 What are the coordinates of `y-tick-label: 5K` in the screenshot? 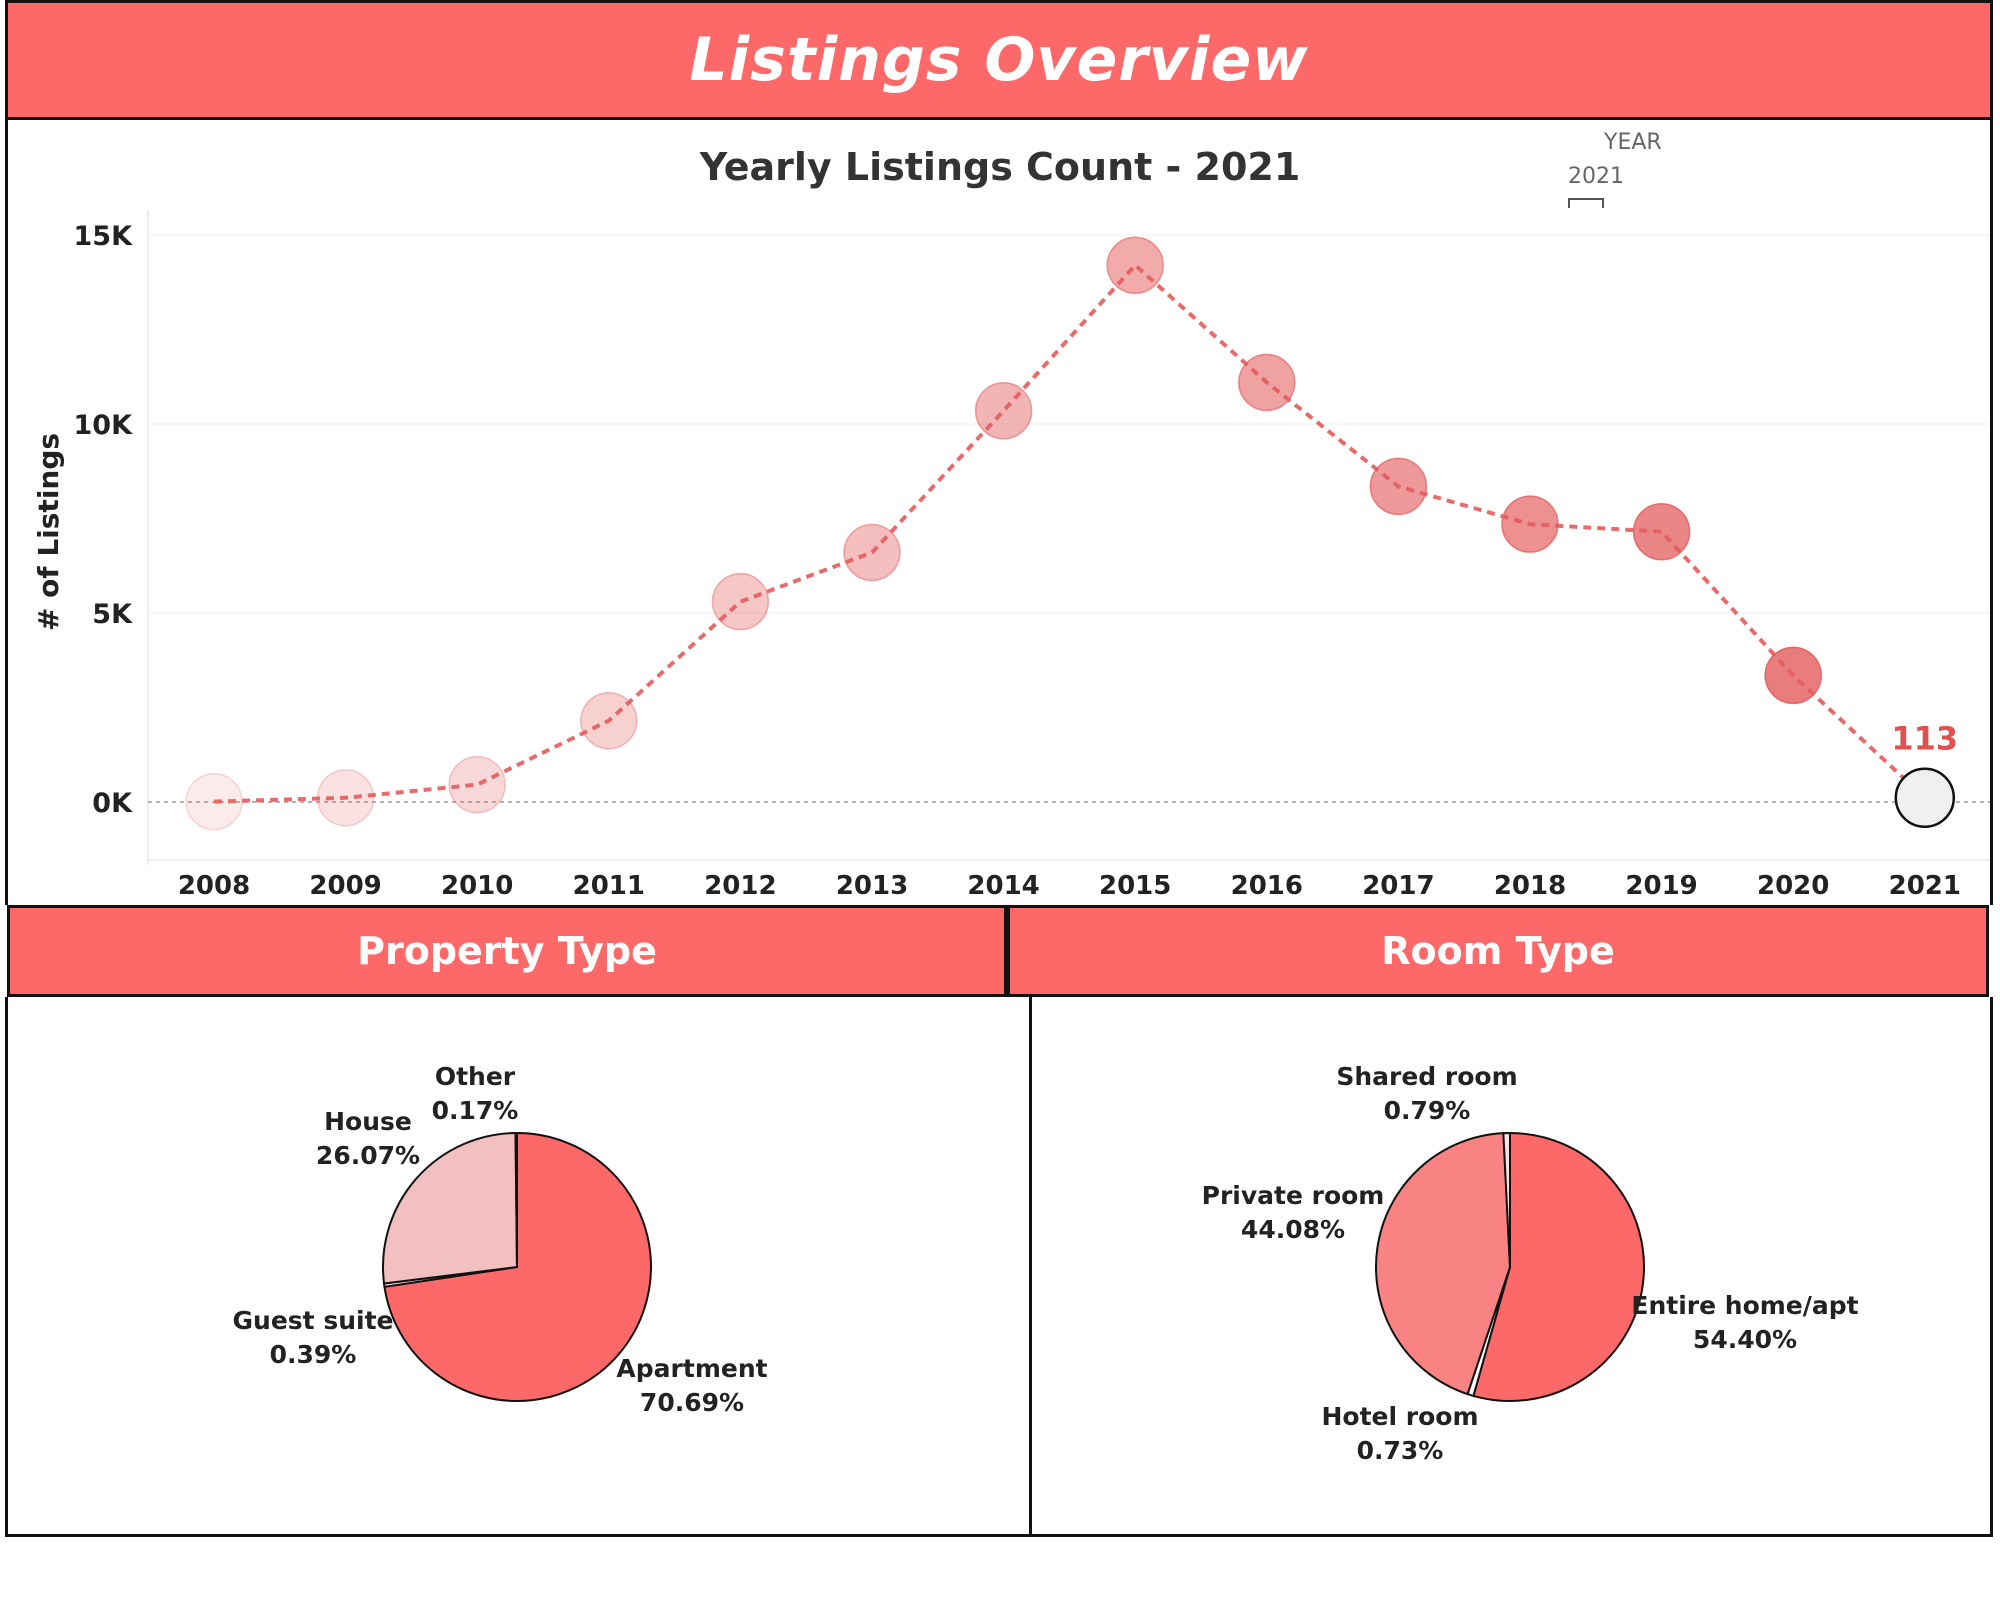 It's located at (112, 614).